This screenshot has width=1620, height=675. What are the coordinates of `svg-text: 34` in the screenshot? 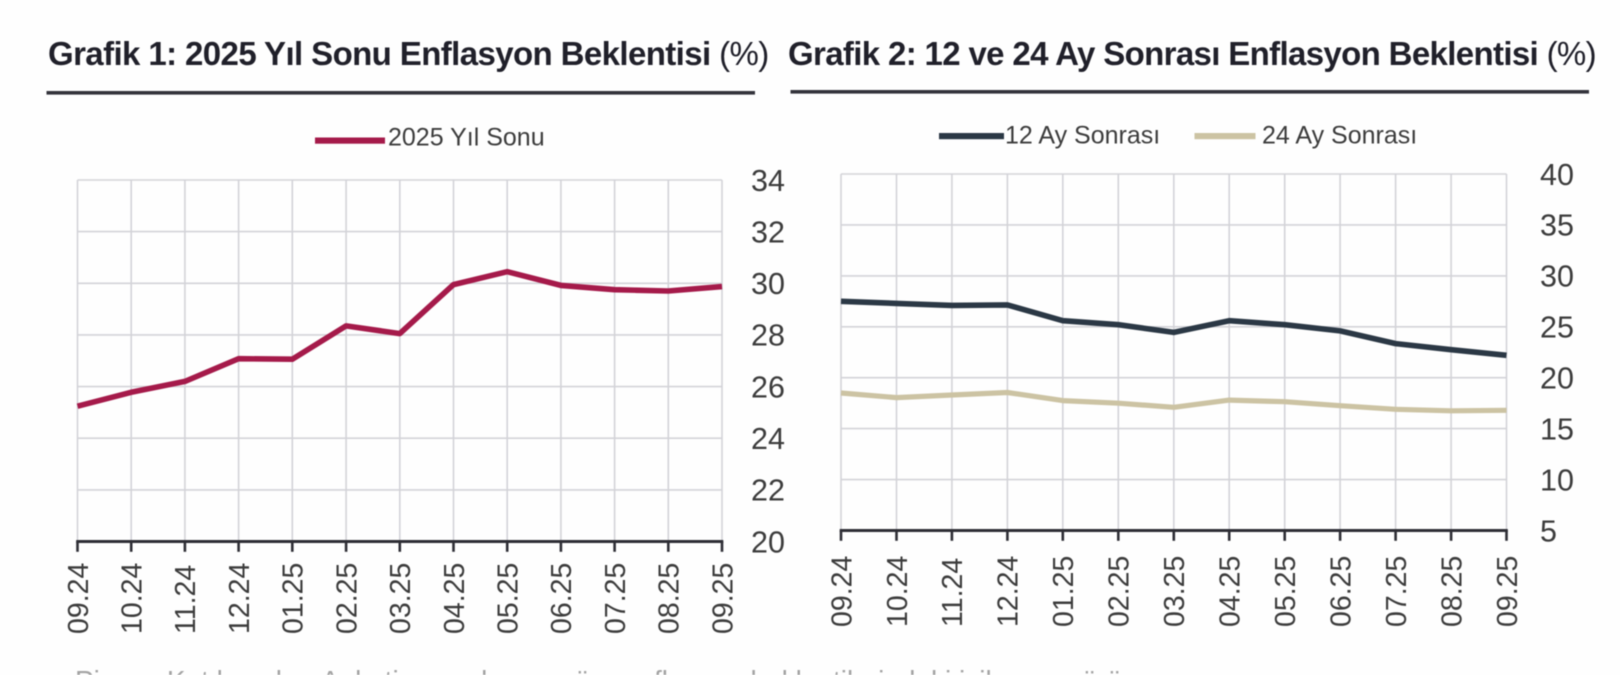 It's located at (768, 181).